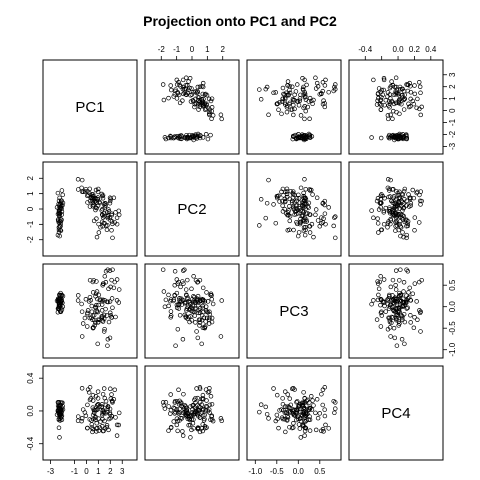  I want to click on left-tick-label-PC2-2: 0, so click(30, 208).